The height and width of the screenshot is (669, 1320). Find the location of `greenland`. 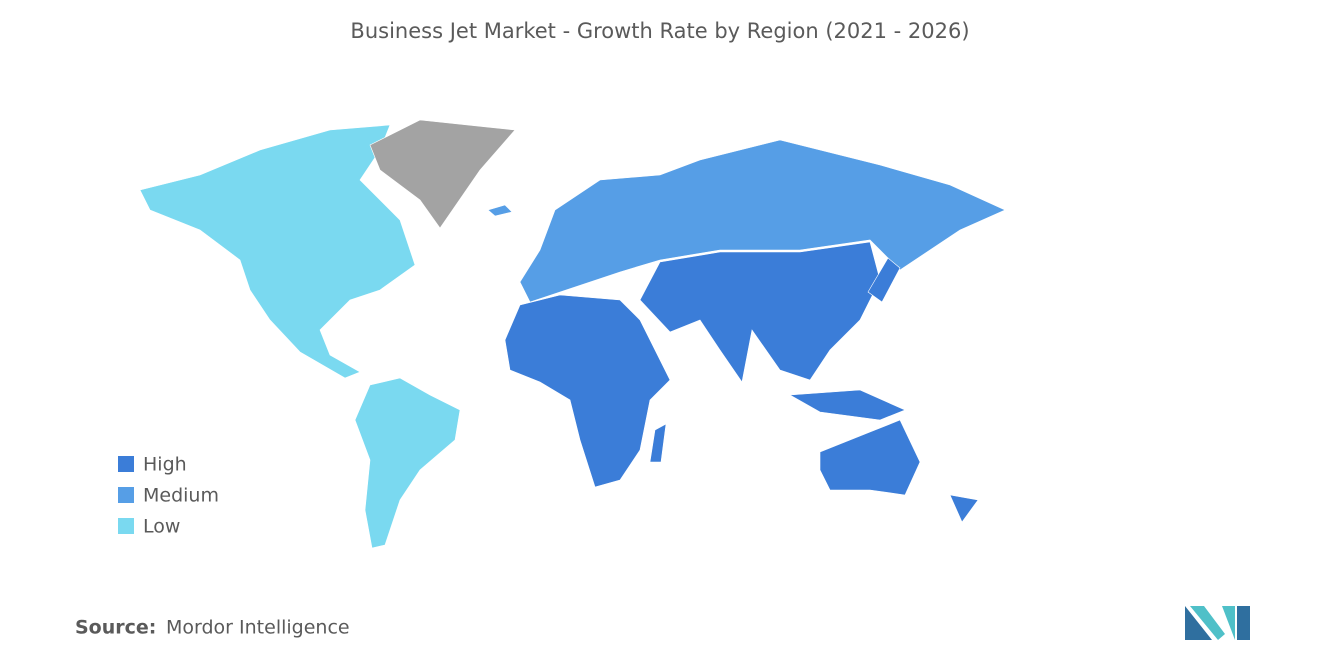

greenland is located at coordinates (442, 174).